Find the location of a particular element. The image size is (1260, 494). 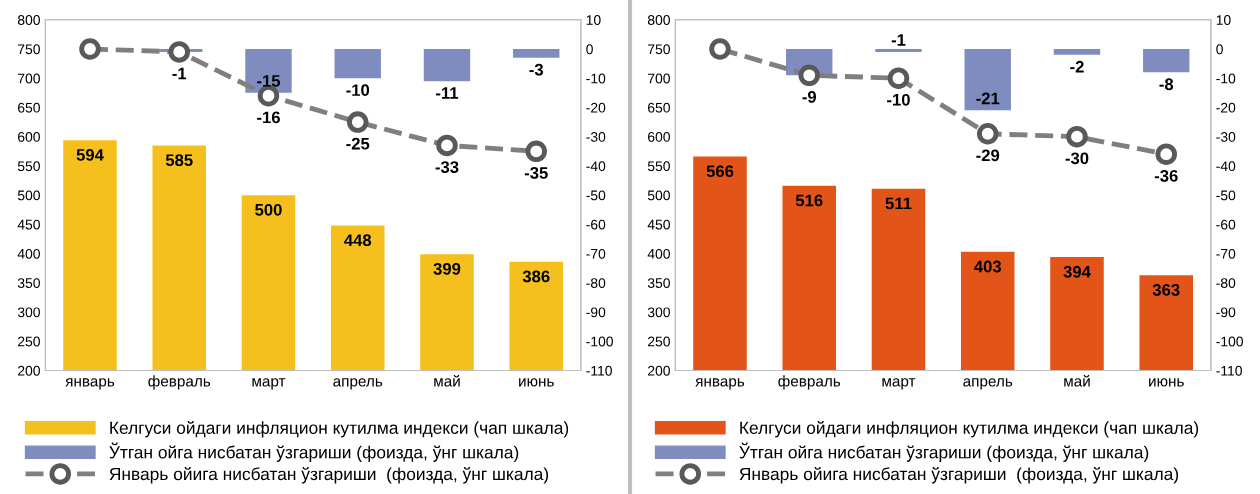

data-label: 394 is located at coordinates (1077, 271).